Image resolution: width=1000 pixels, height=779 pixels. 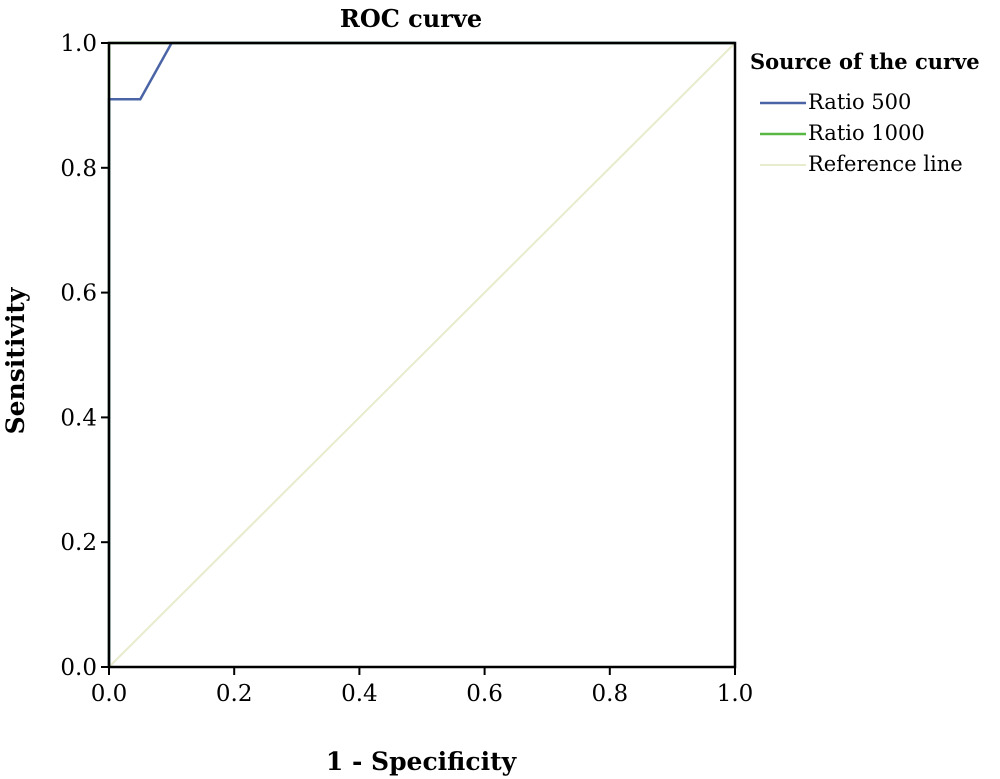 I want to click on y-tick-label: 0.8, so click(x=78, y=169).